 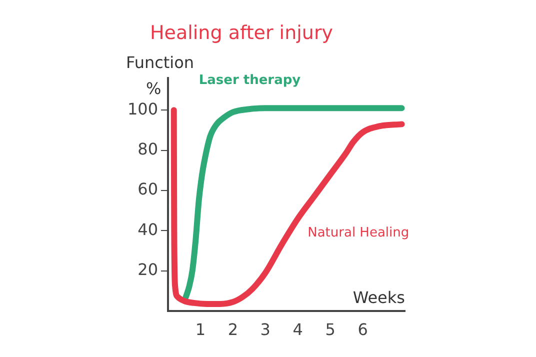 What do you see at coordinates (297, 329) in the screenshot?
I see `x-tick-label: 4` at bounding box center [297, 329].